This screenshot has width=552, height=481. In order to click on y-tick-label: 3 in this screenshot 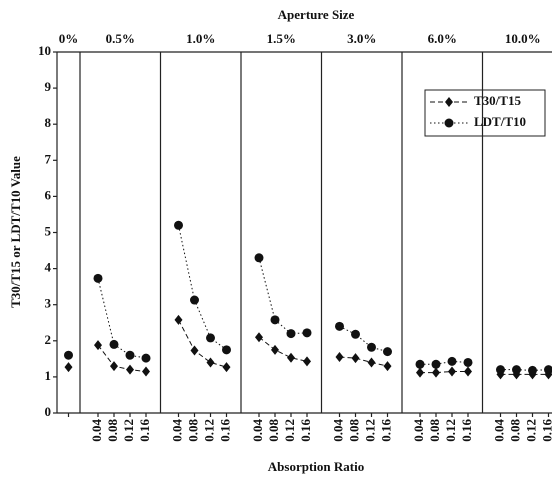, I will do `click(48, 303)`.